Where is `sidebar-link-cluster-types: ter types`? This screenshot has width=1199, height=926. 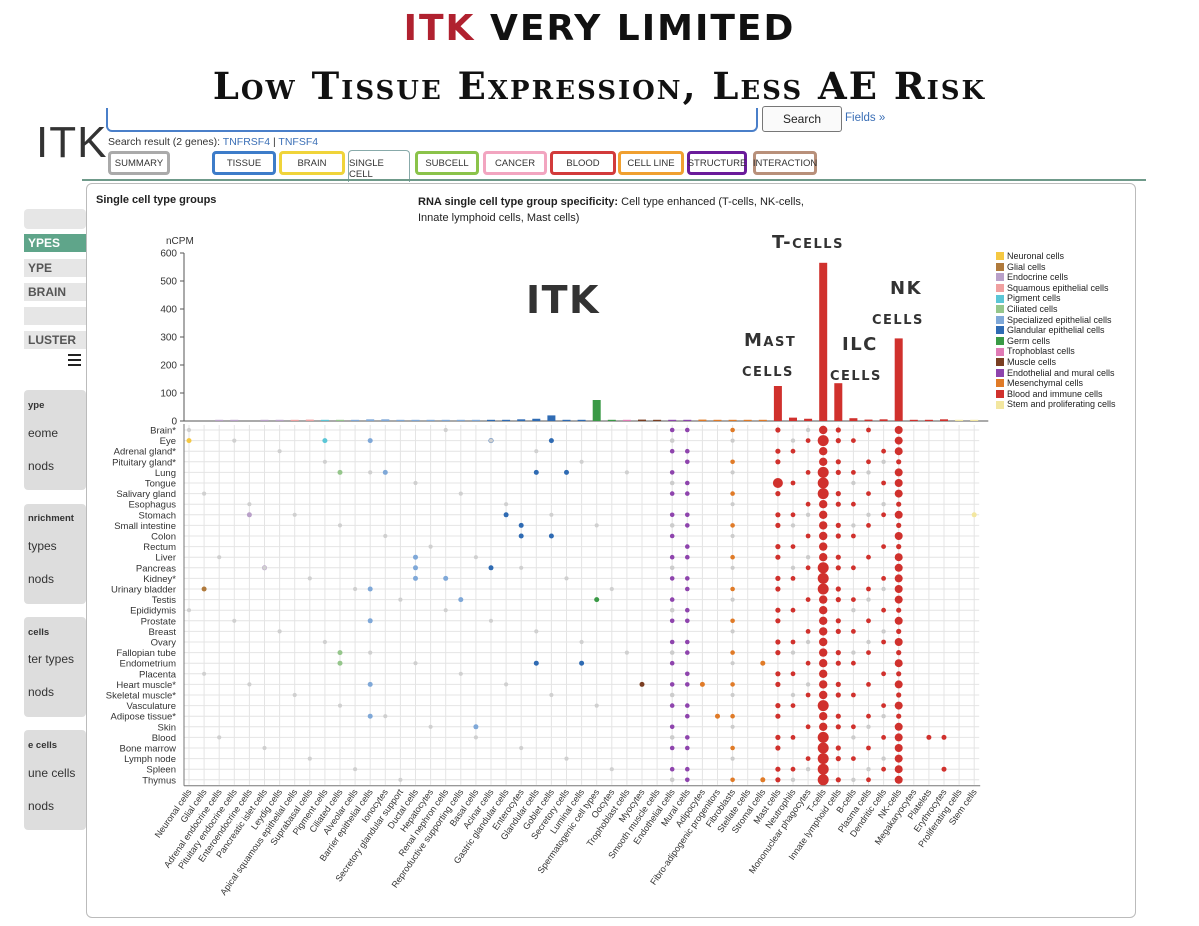
sidebar-link-cluster-types: ter types is located at coordinates (51, 659).